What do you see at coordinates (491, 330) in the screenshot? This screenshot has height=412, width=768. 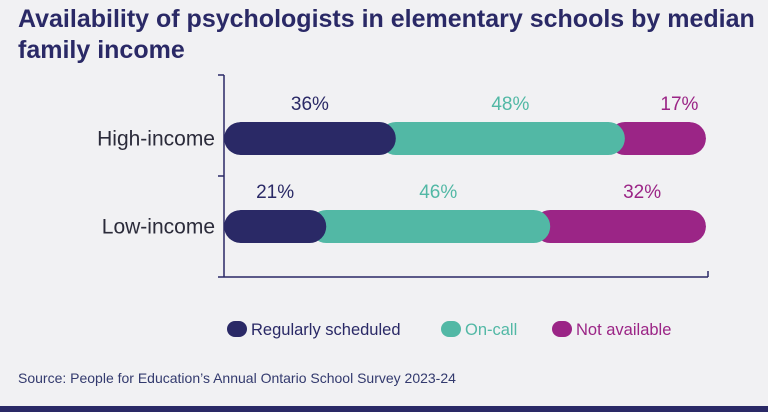 I see `legend-label: On-call` at bounding box center [491, 330].